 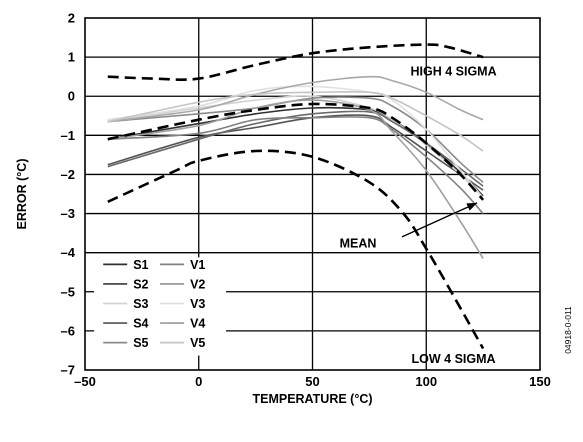 What do you see at coordinates (198, 381) in the screenshot?
I see `x-tick-label: 0` at bounding box center [198, 381].